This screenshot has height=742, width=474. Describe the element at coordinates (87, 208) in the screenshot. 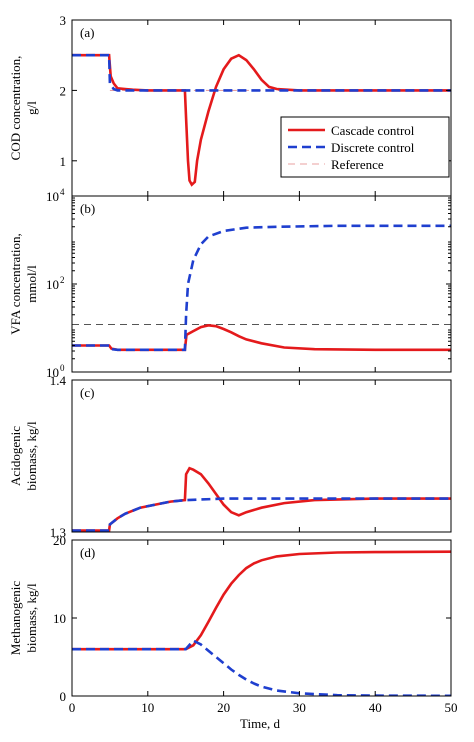

I see `panel-label: (b)` at that location.